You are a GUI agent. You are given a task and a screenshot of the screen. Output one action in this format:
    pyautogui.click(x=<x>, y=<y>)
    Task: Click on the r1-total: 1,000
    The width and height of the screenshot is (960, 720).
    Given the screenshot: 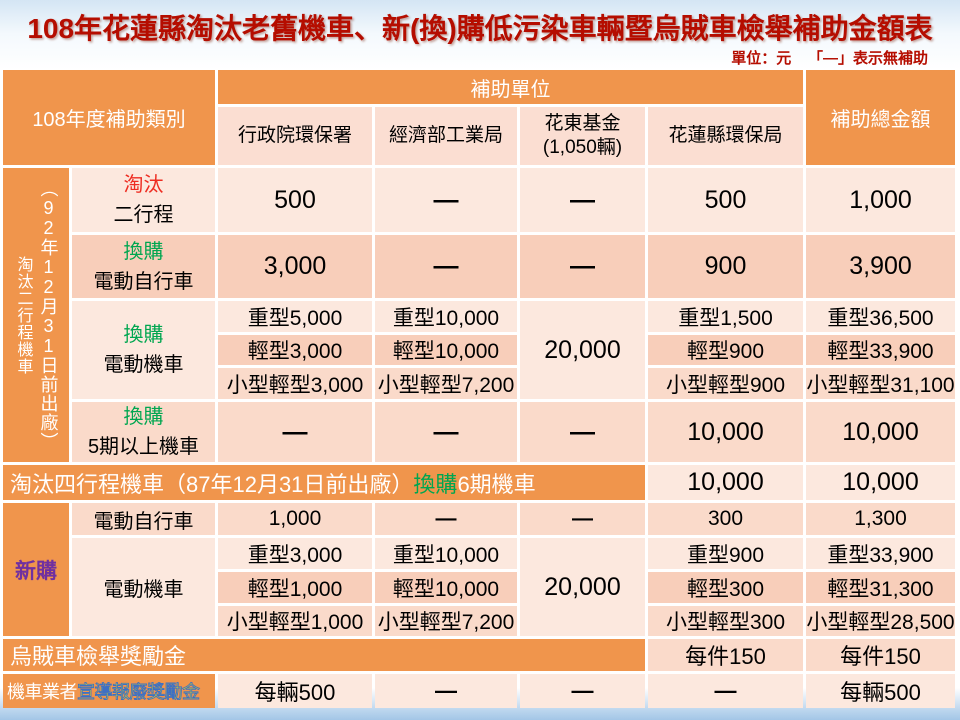 What is the action you would take?
    pyautogui.click(x=880, y=200)
    